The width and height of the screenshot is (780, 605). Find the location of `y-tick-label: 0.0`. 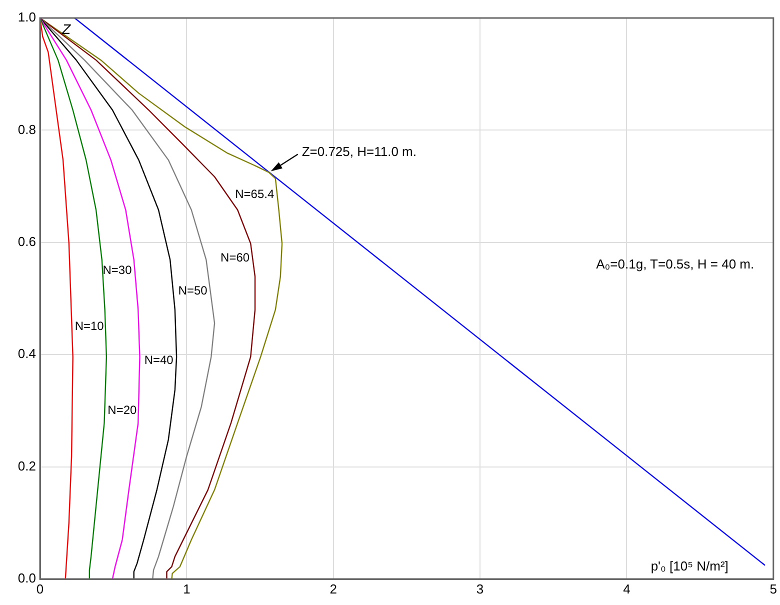

y-tick-label: 0.0 is located at coordinates (27, 578).